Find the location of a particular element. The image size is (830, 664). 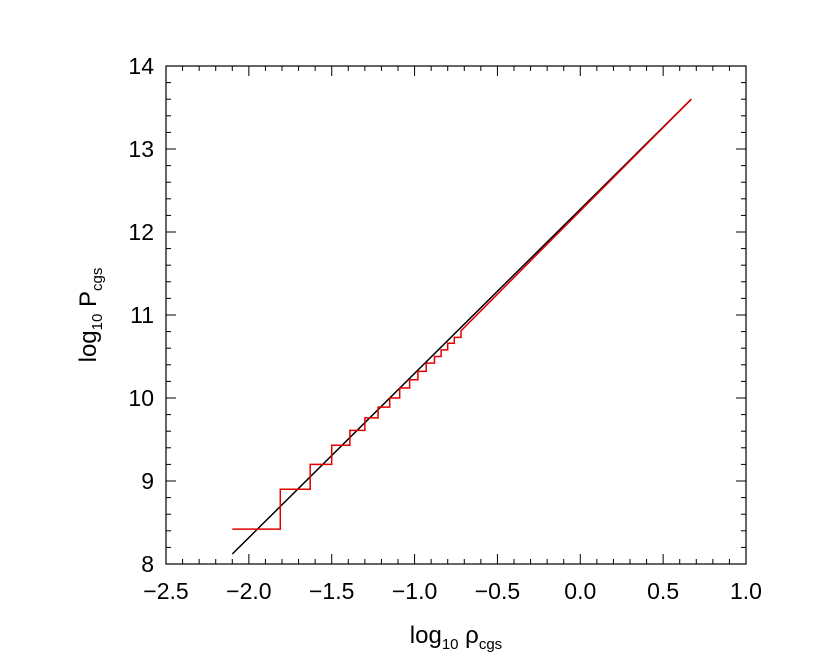

x-tick-label: 1.0 is located at coordinates (746, 591).